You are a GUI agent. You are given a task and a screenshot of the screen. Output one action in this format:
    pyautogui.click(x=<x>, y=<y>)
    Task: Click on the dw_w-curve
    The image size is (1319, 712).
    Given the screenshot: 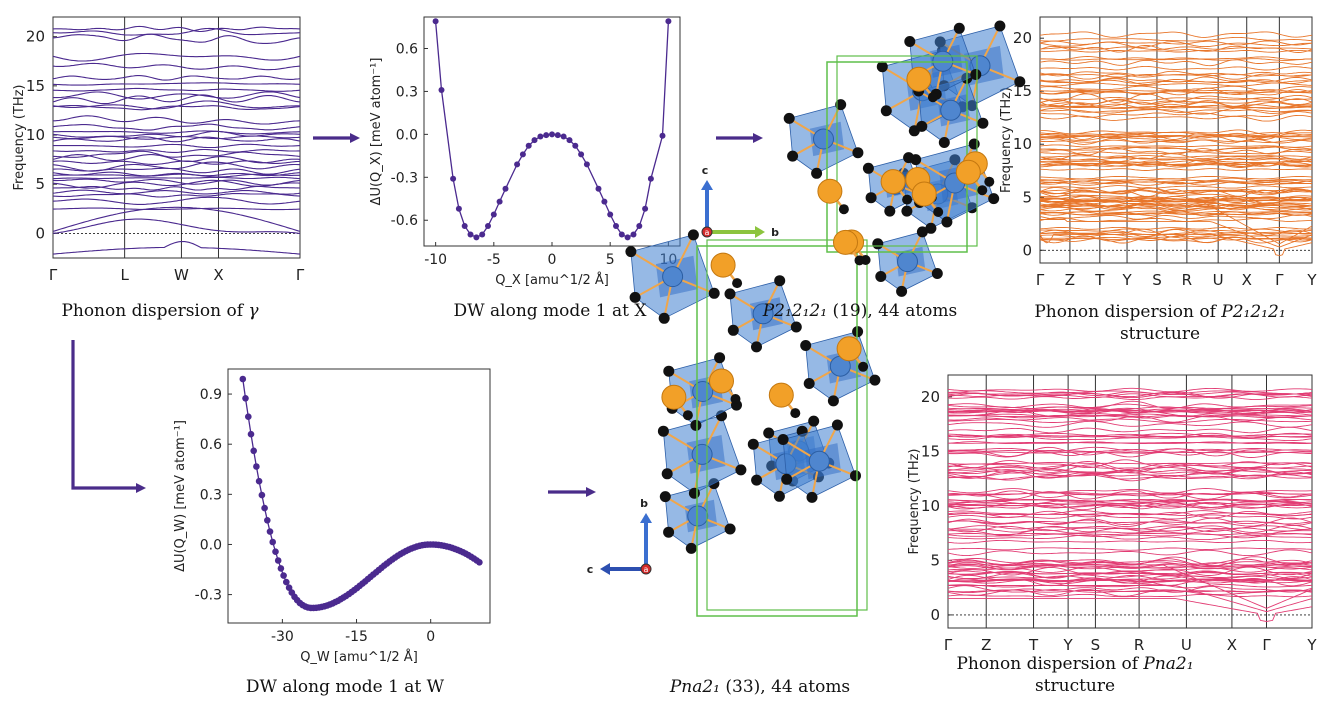 What is the action you would take?
    pyautogui.click(x=361, y=493)
    